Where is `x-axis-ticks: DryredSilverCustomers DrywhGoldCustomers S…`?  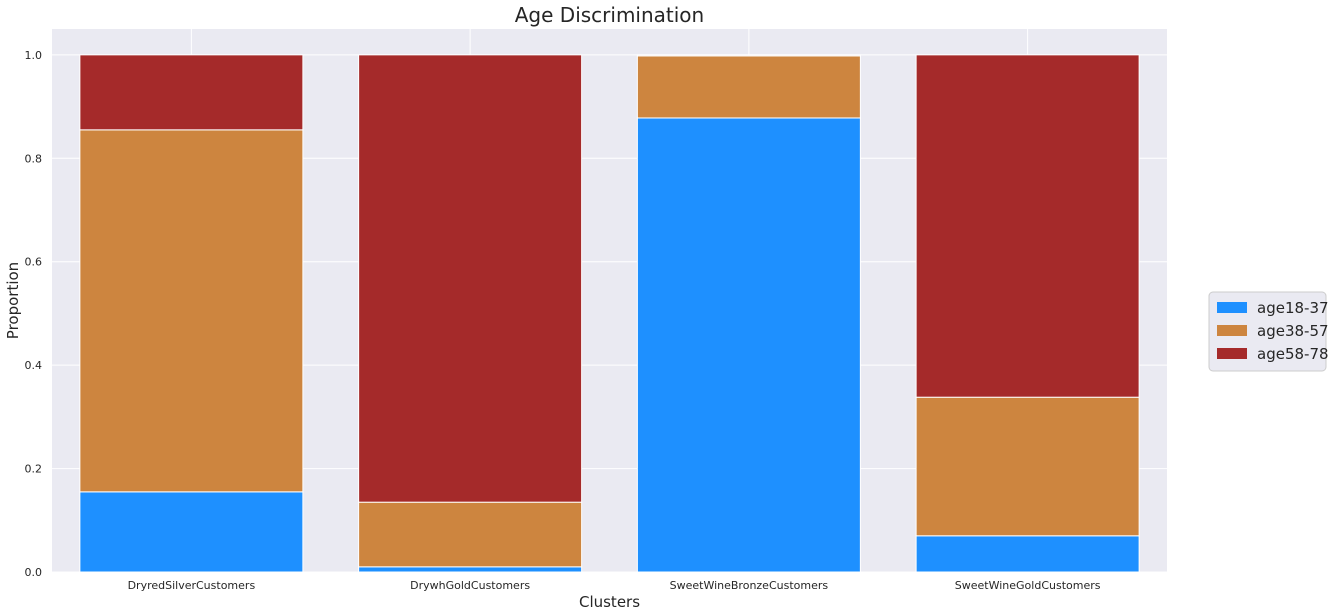
x-axis-ticks: DryredSilverCustomers DrywhGoldCustomers S… is located at coordinates (614, 585).